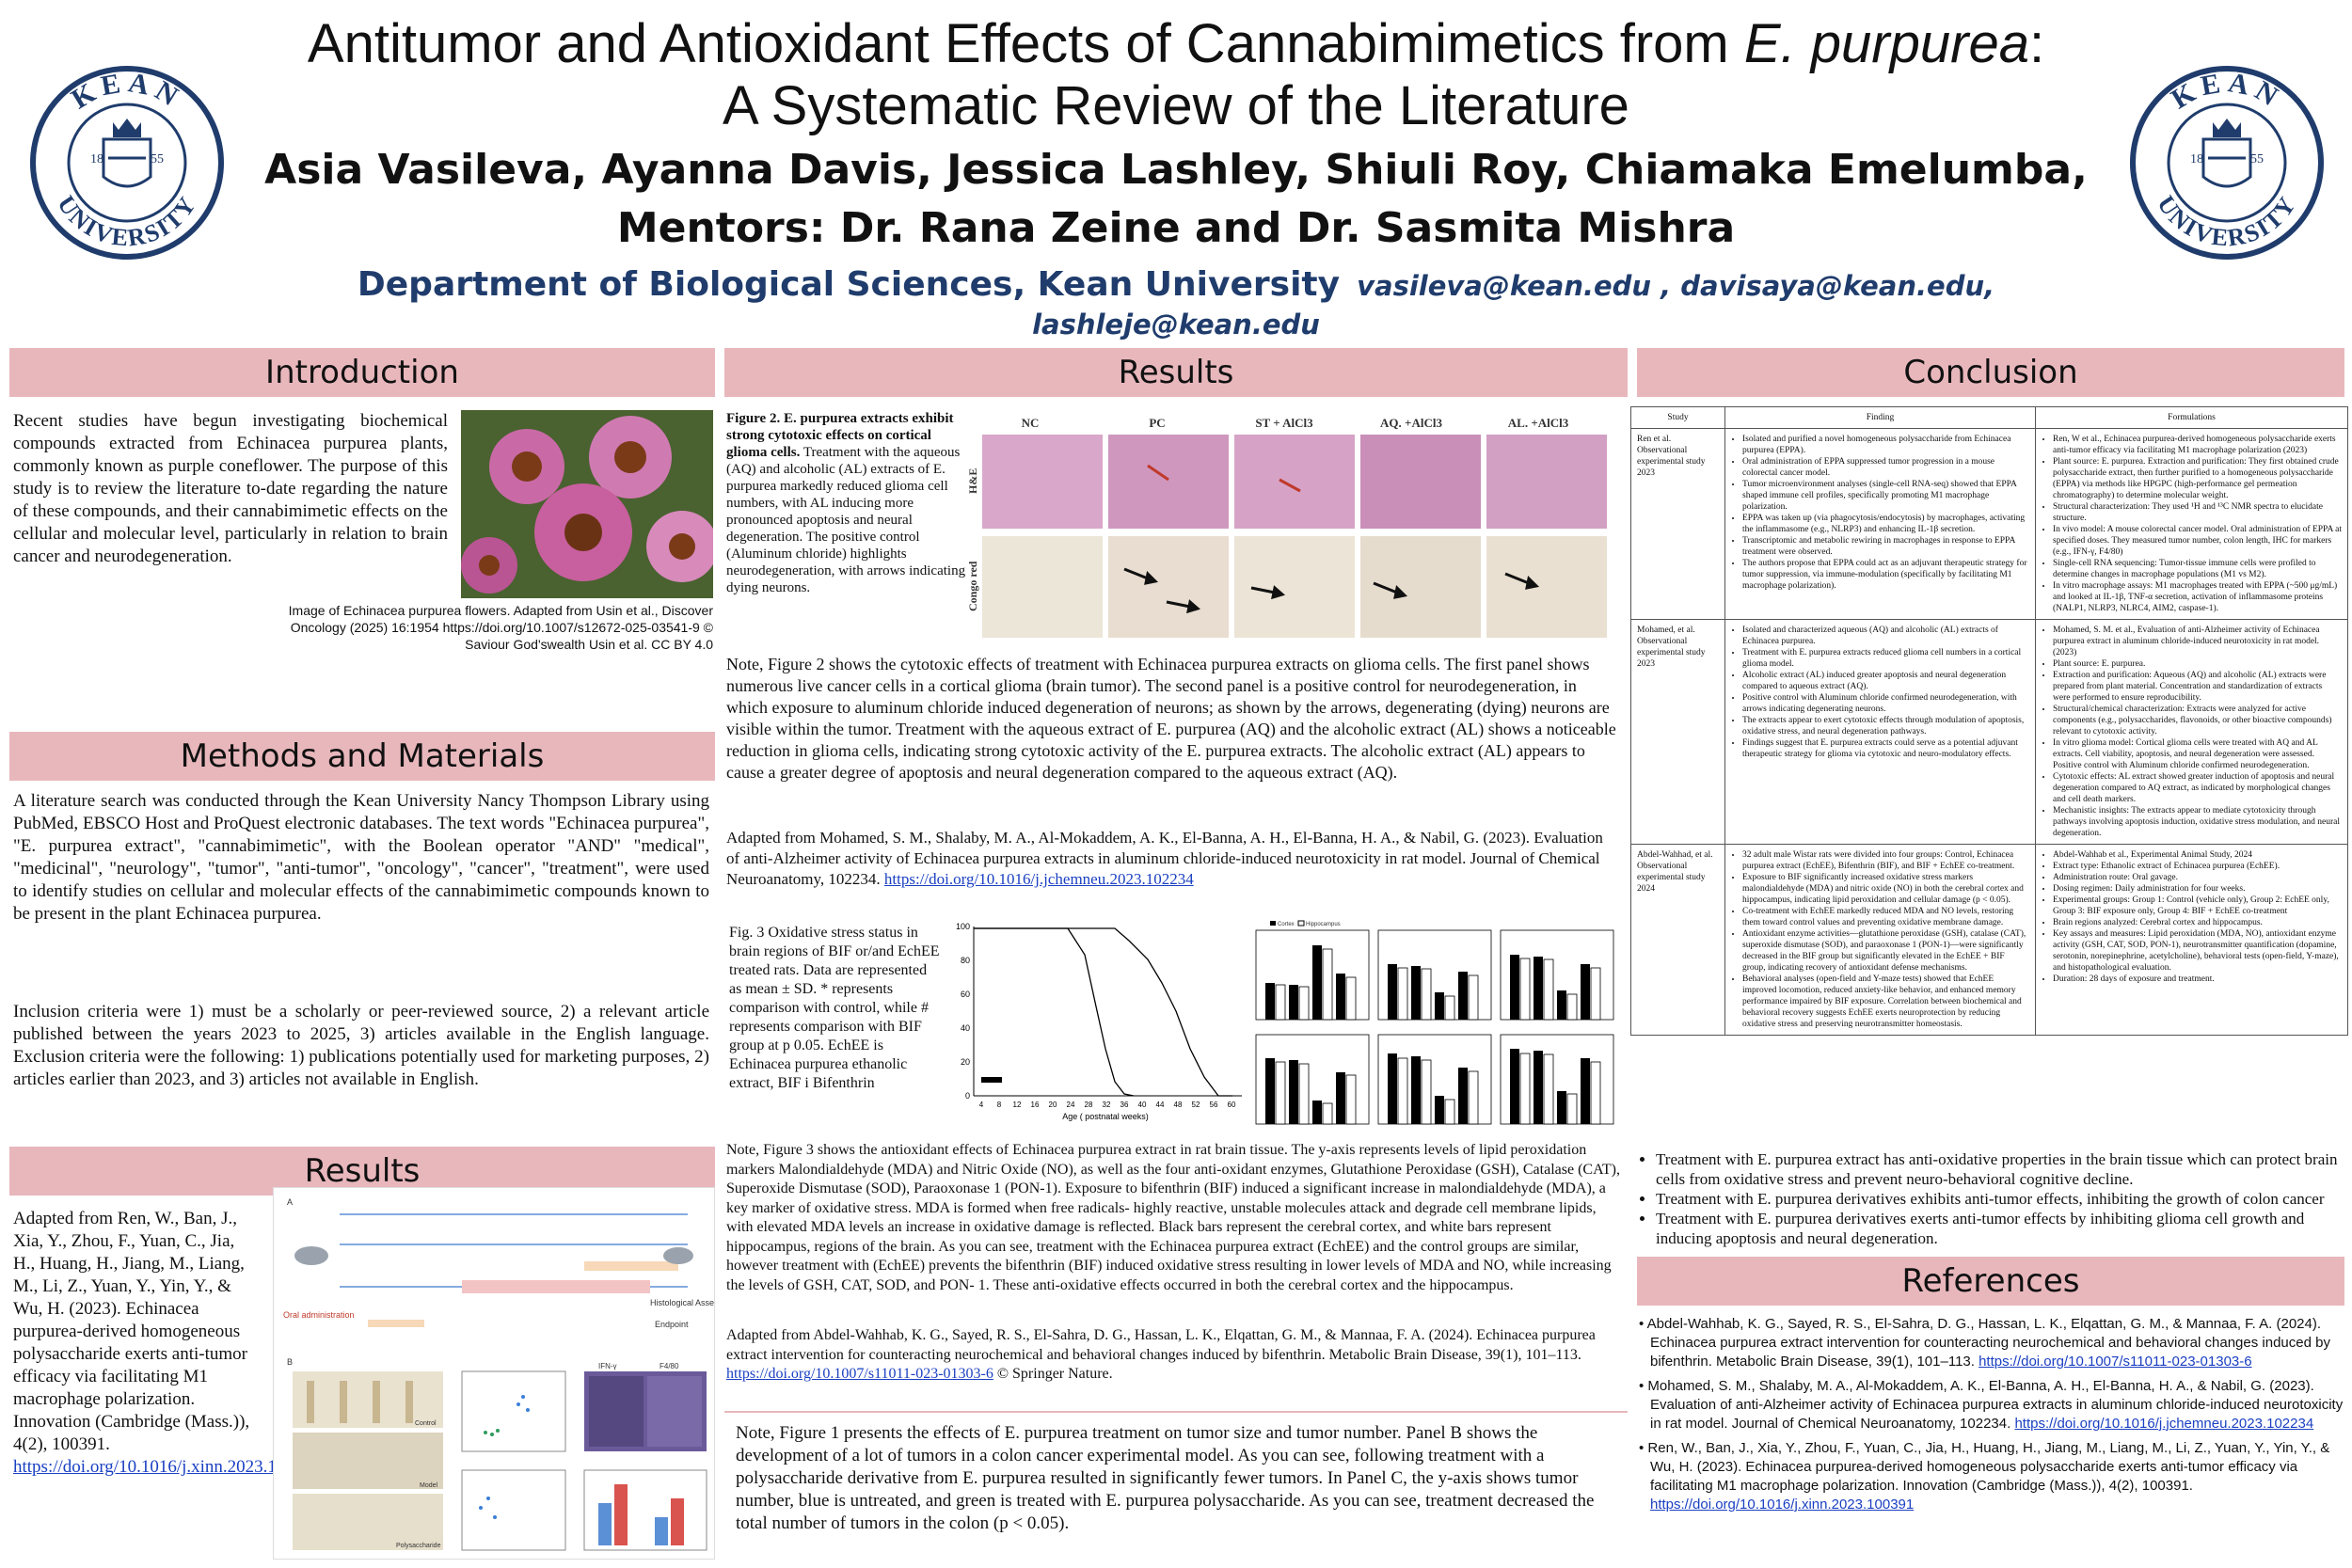 The height and width of the screenshot is (1568, 2352). Describe the element at coordinates (963, 926) in the screenshot. I see `svg-text: 100` at that location.